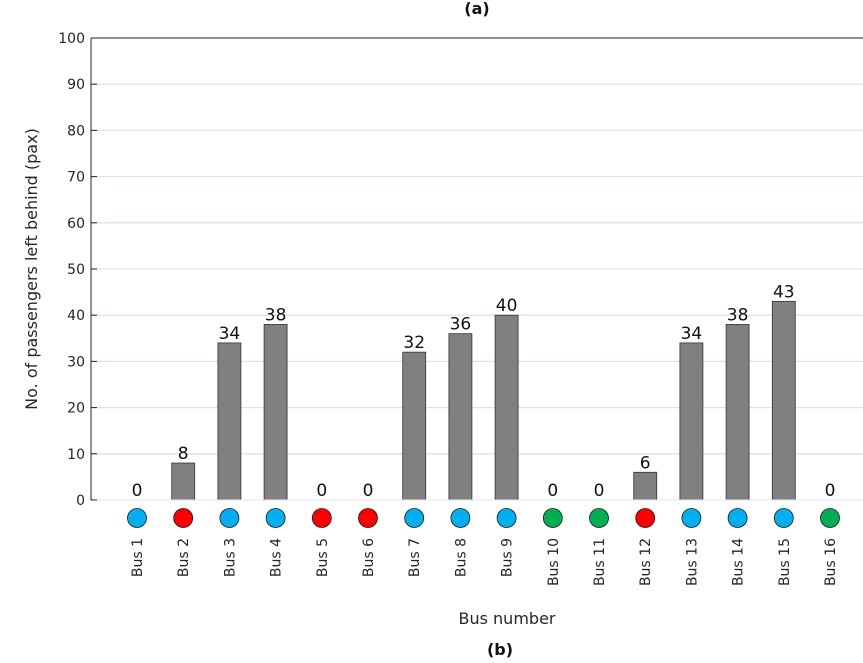 The image size is (863, 663). What do you see at coordinates (76, 131) in the screenshot?
I see `y-tick-label: 80` at bounding box center [76, 131].